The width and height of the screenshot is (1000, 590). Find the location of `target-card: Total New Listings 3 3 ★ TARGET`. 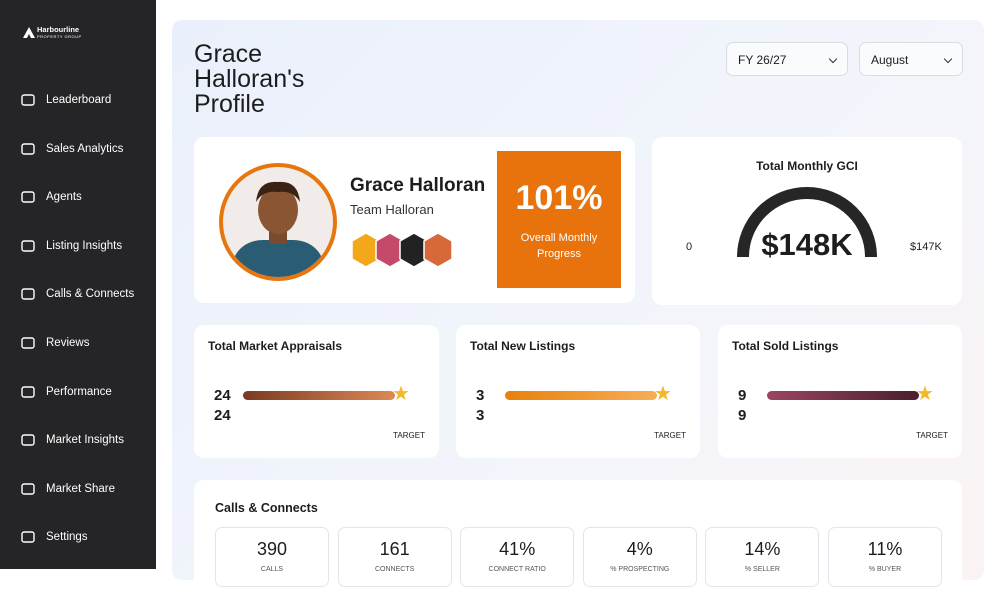

target-card: Total New Listings 3 3 ★ TARGET is located at coordinates (578, 391).